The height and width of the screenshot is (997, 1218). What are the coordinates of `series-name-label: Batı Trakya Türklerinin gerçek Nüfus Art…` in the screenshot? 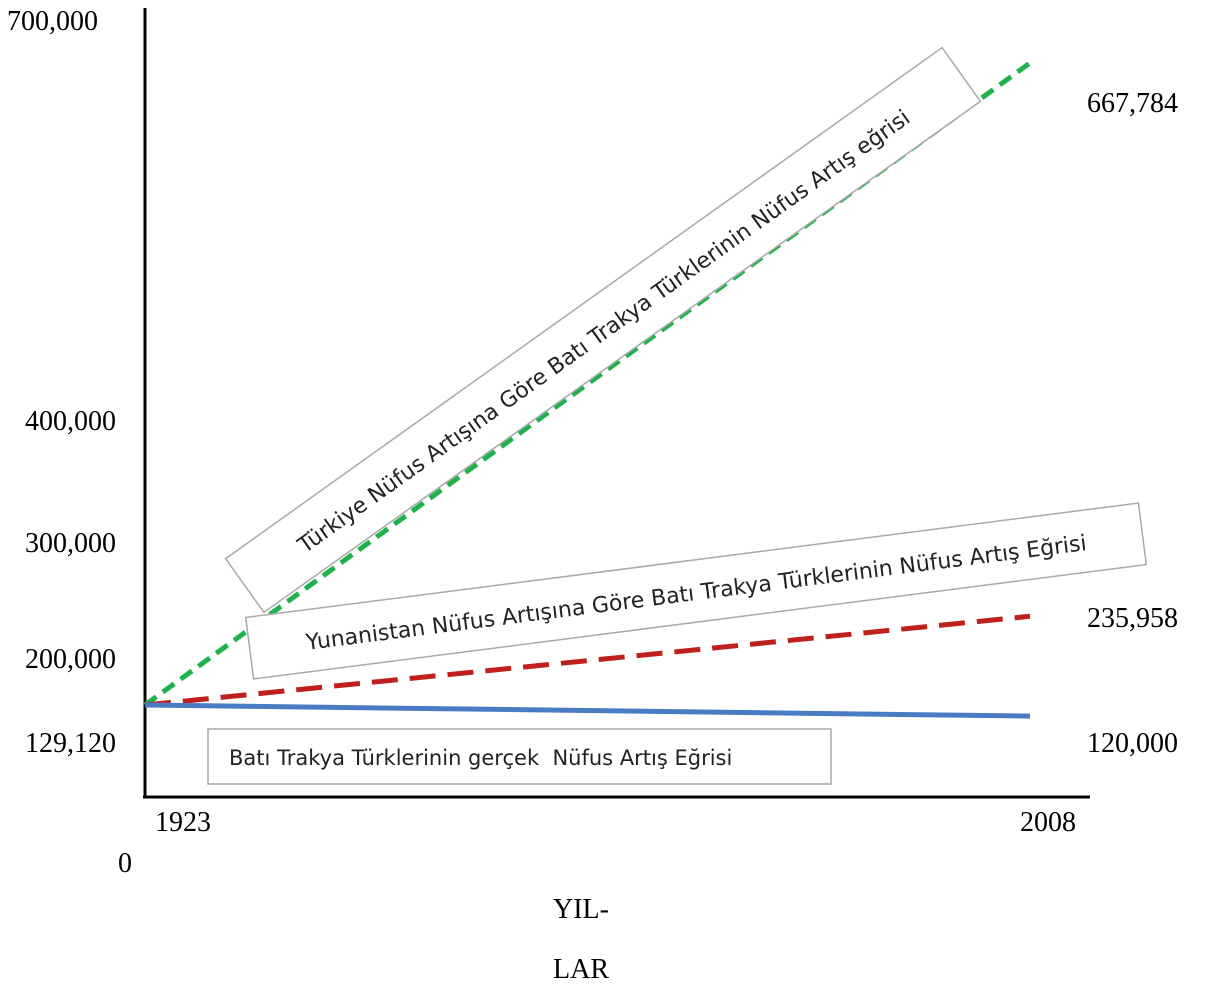 It's located at (480, 758).